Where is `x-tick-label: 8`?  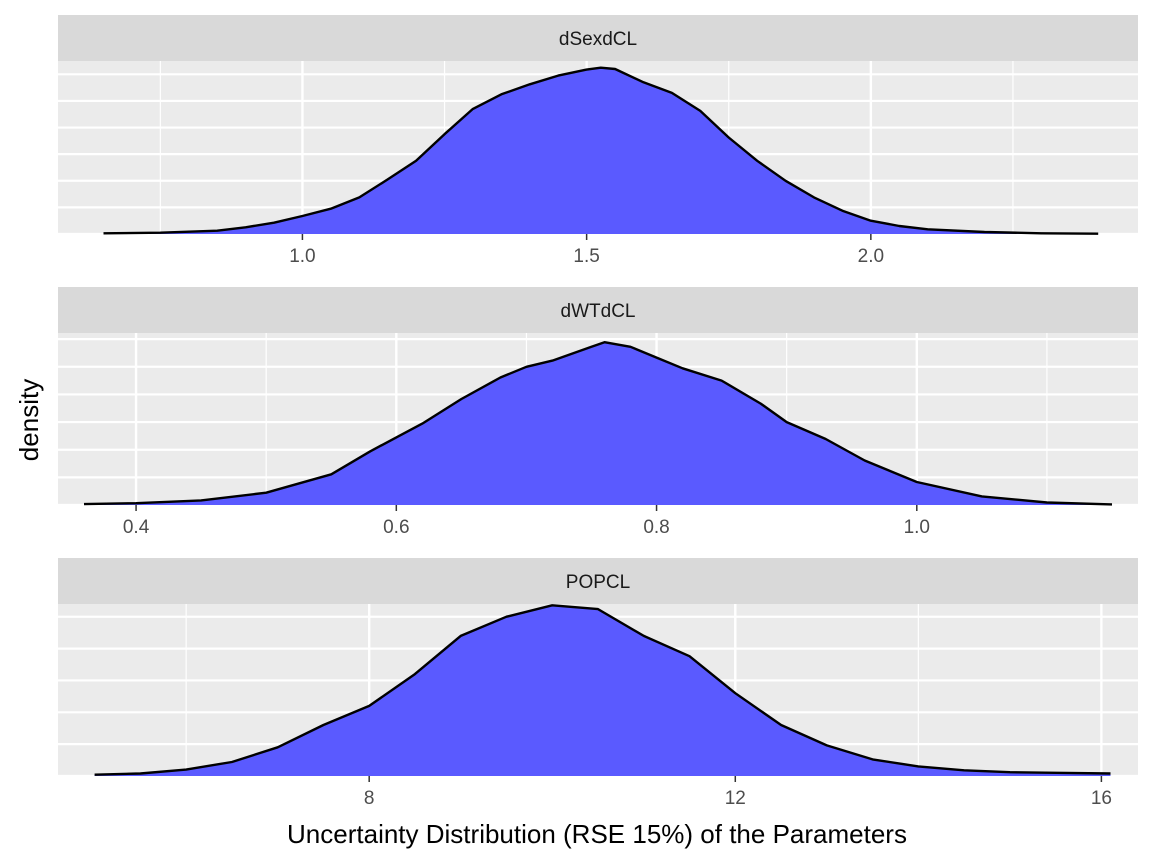
x-tick-label: 8 is located at coordinates (369, 798).